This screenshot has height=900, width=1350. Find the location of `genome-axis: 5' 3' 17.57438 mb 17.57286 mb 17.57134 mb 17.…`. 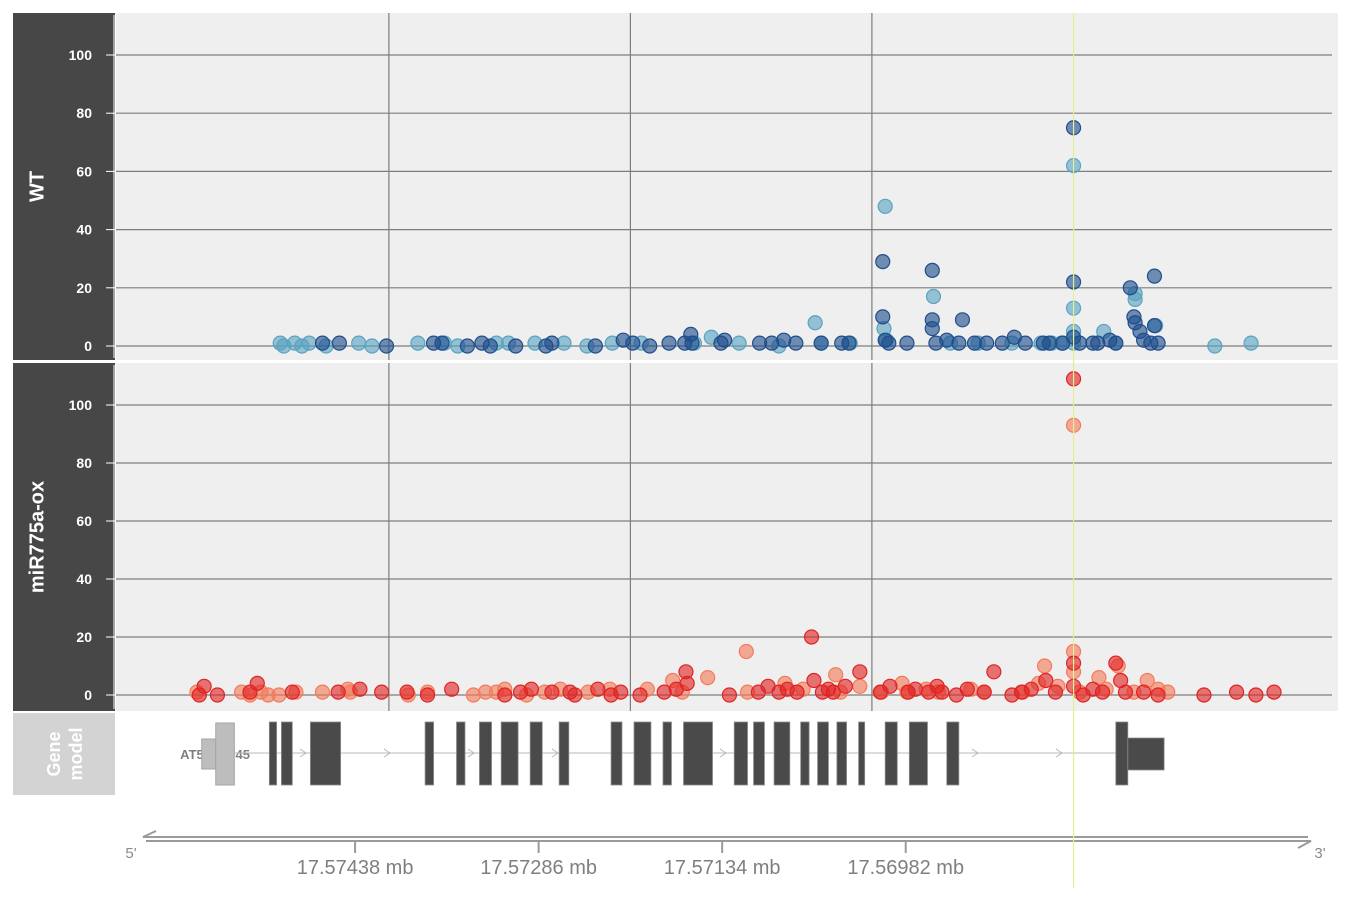

genome-axis: 5' 3' 17.57438 mb 17.57286 mb 17.57134 mb 17.… is located at coordinates (725, 854).